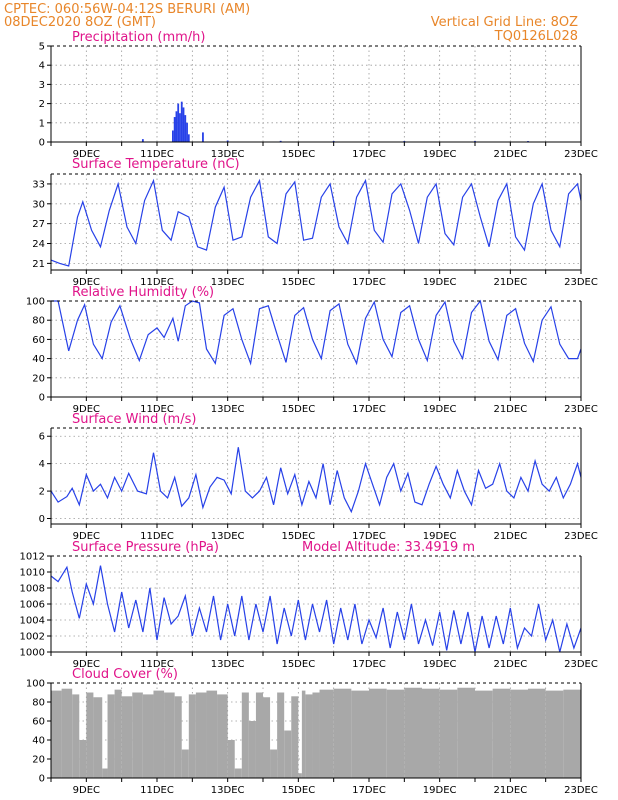  What do you see at coordinates (440, 790) in the screenshot?
I see `cloud-xtick-label: 19DEC` at bounding box center [440, 790].